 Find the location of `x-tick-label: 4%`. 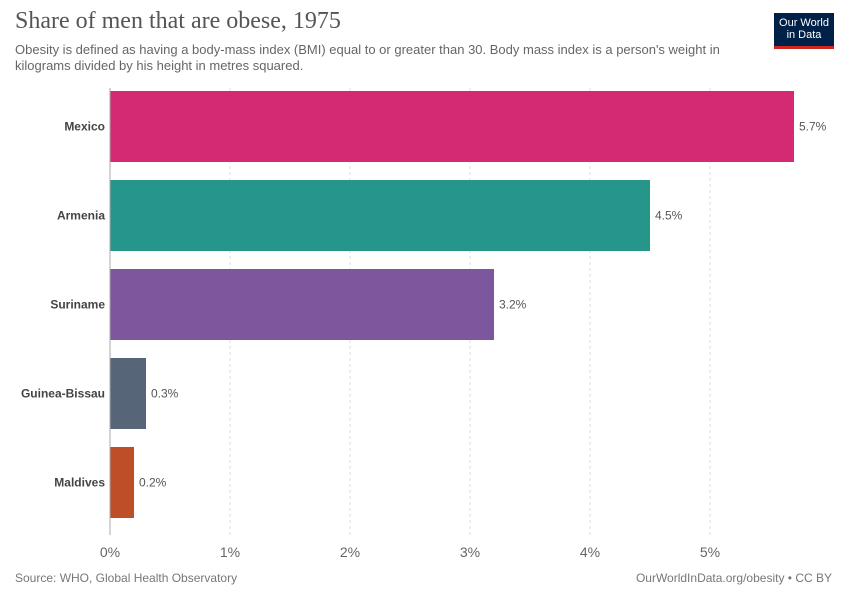

x-tick-label: 4% is located at coordinates (590, 552).